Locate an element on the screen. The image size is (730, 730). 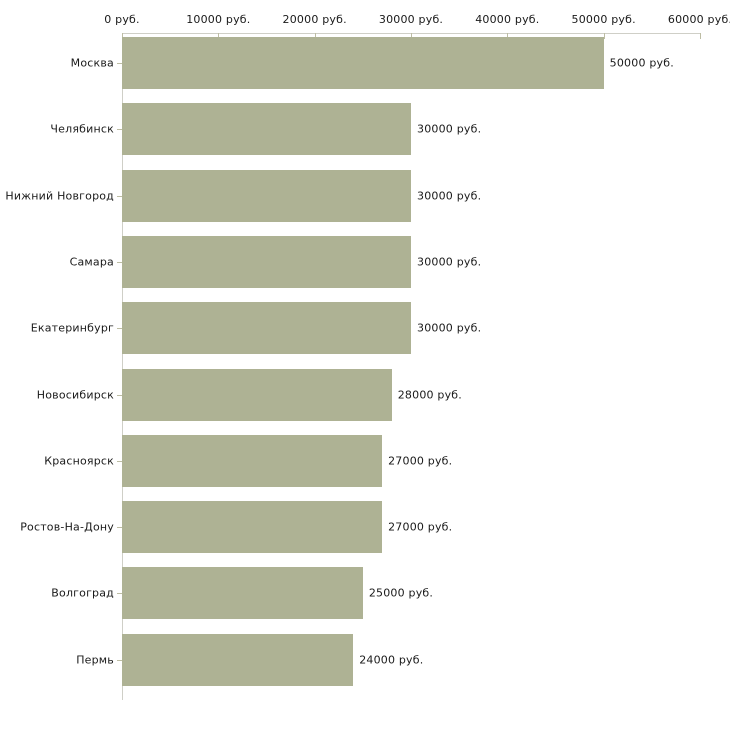
category-label-wrap: Волгоград is located at coordinates (57, 596).